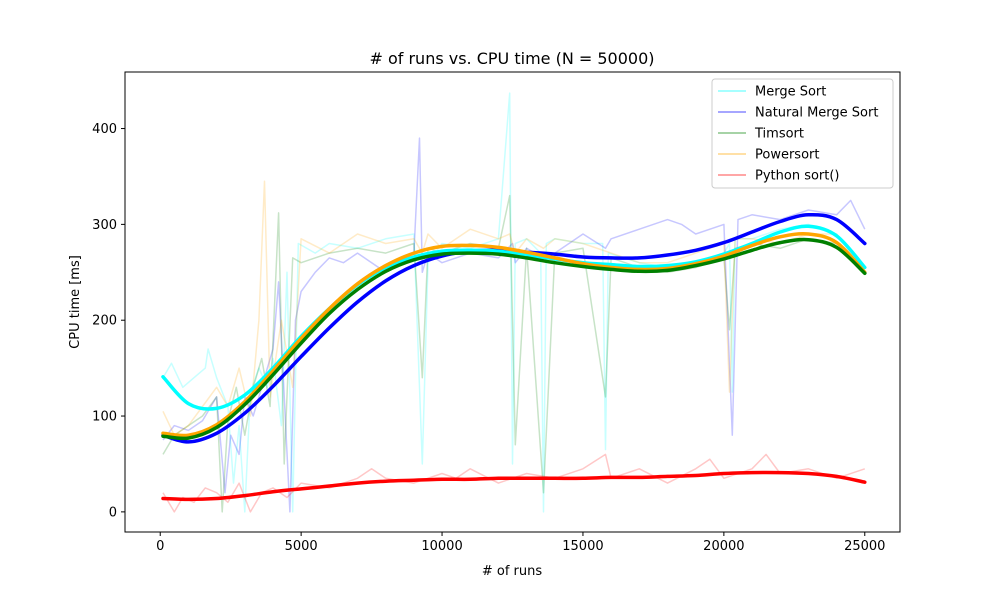 This screenshot has height=600, width=1000. I want to click on x-axis-label: # of runs, so click(512, 571).